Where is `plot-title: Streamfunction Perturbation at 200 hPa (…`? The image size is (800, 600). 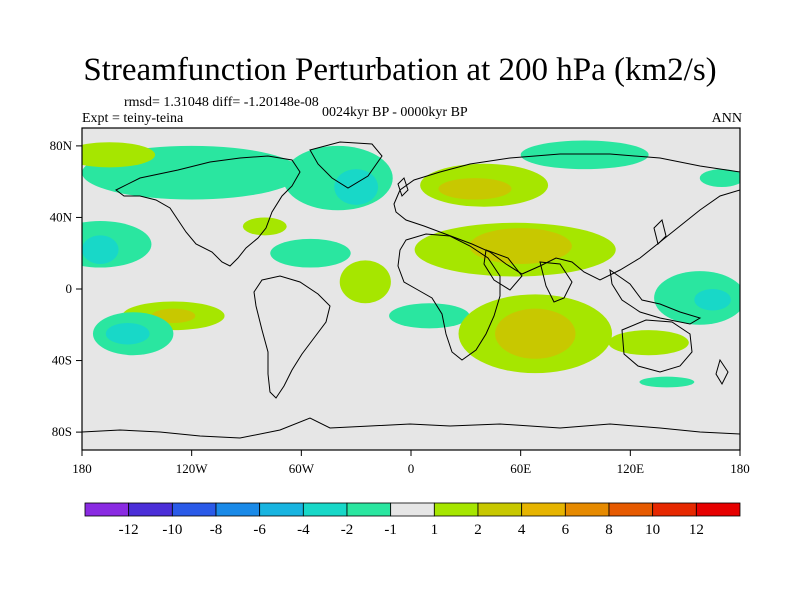 plot-title: Streamfunction Perturbation at 200 hPa (… is located at coordinates (400, 70).